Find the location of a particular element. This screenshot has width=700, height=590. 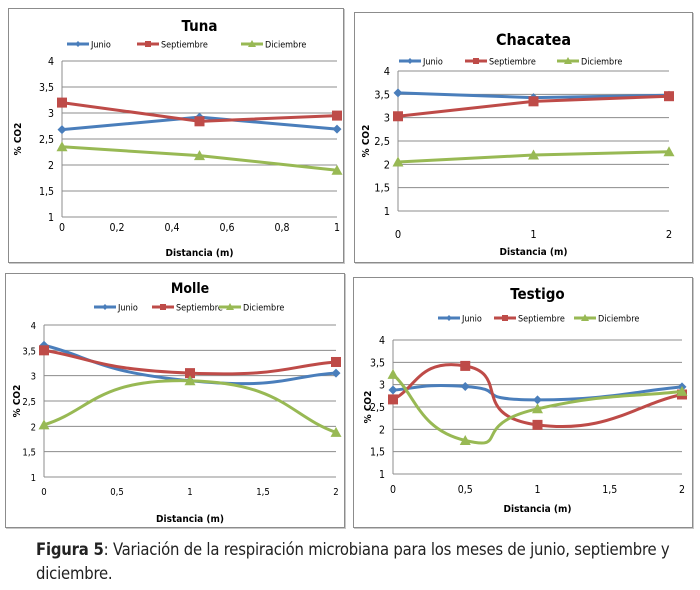

chart-title: Testigo is located at coordinates (537, 294).